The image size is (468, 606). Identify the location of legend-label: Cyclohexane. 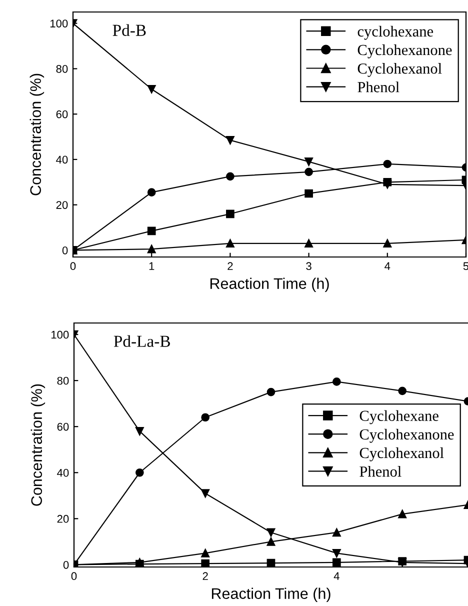
(399, 417).